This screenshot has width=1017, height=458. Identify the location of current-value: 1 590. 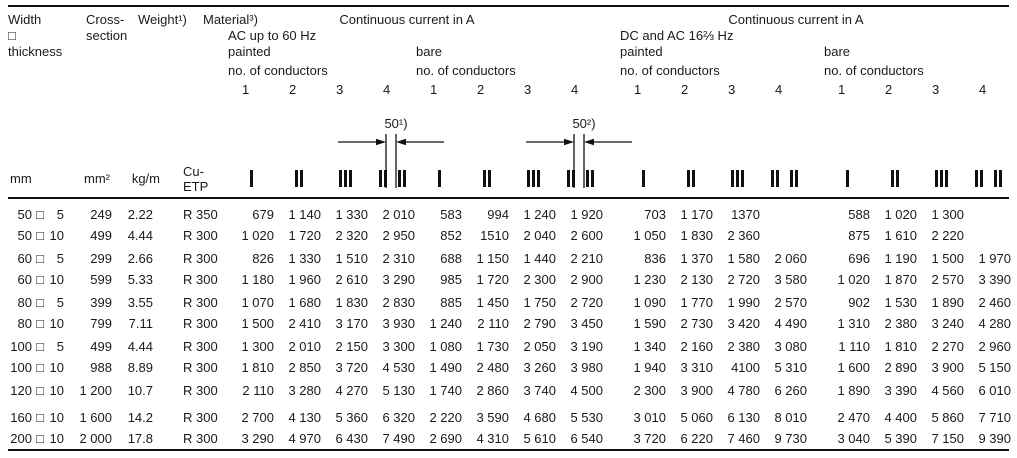
(649, 323).